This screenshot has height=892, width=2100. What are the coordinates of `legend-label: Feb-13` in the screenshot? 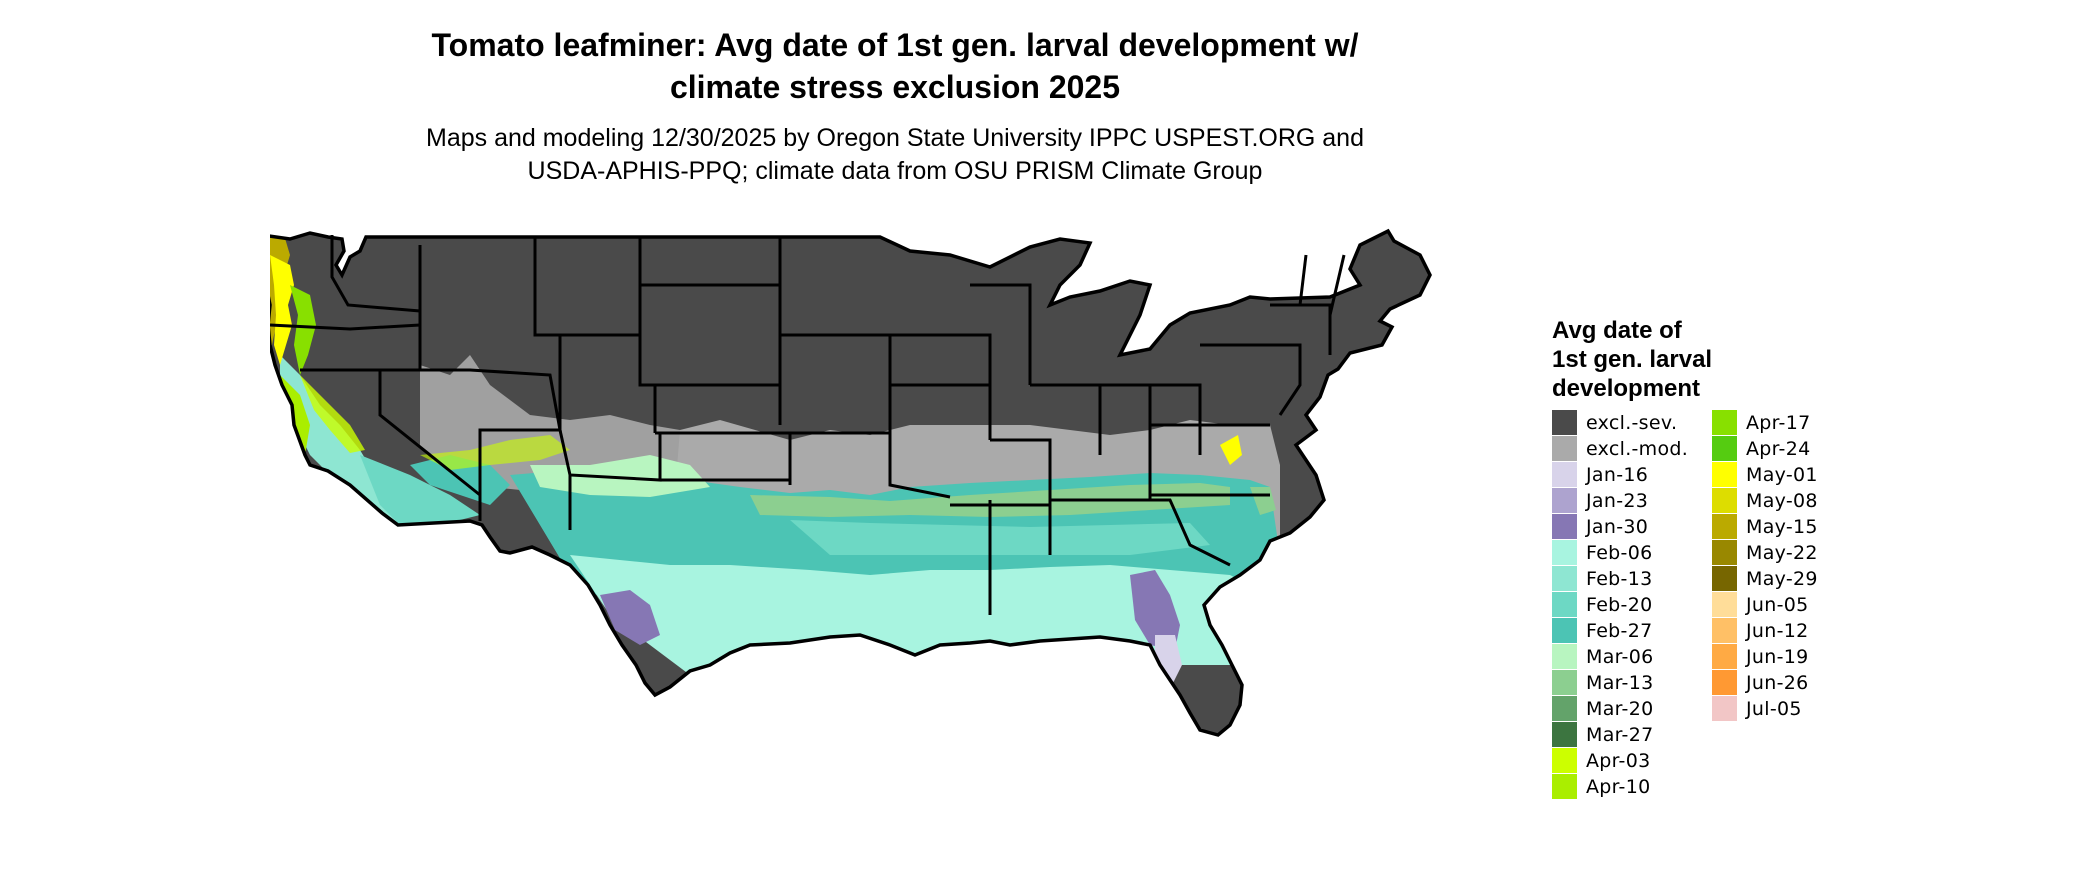 It's located at (1619, 579).